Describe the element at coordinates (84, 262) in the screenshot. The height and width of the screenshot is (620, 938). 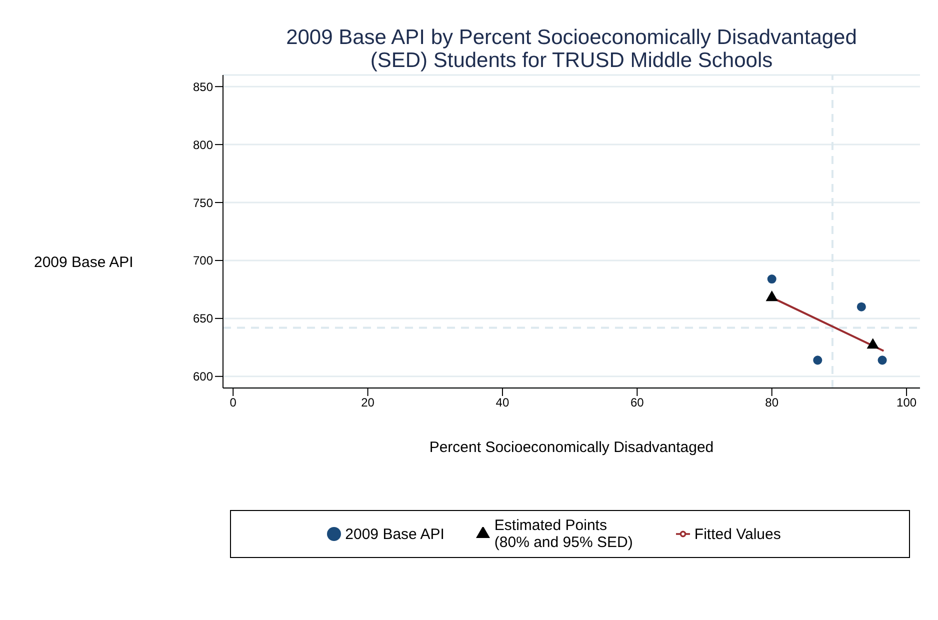
I see `y-axis-title: 2009 Base API` at that location.